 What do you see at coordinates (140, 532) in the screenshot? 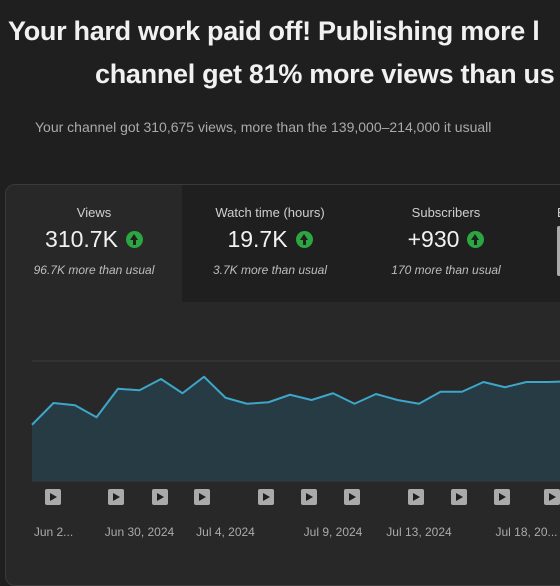
I see `x-tick-label: Jun 30, 2024` at bounding box center [140, 532].